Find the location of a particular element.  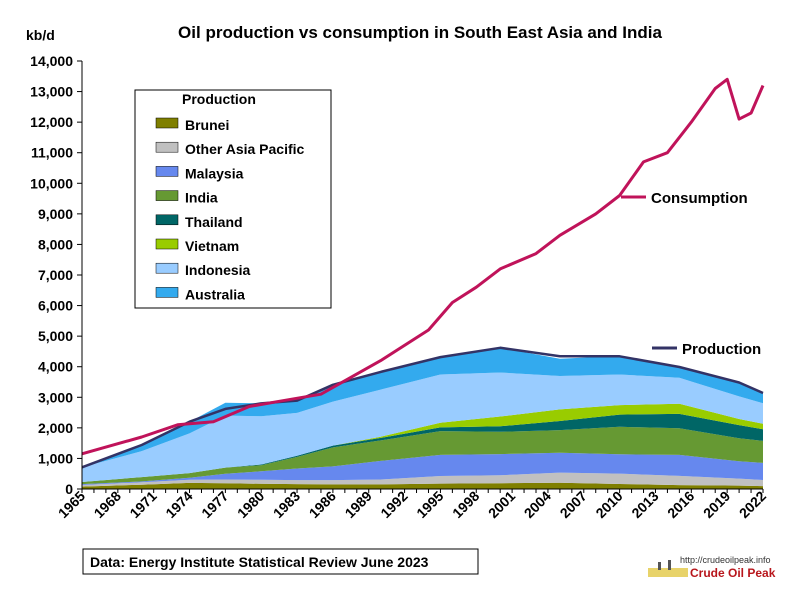

logo: http://crudeoilpeak.info Crude Oil Peak is located at coordinates (712, 567).